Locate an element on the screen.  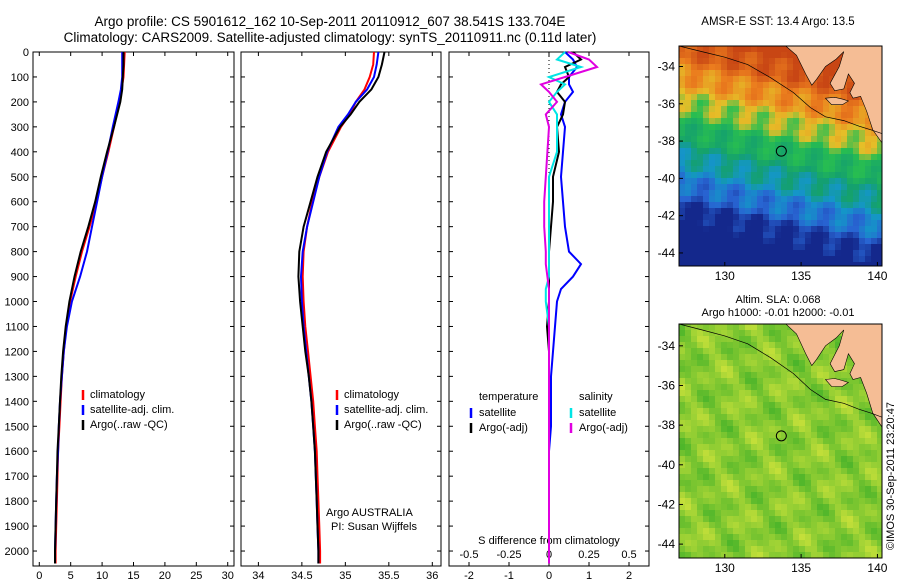
legend-entry: Argo(..raw -QC) is located at coordinates (129, 425).